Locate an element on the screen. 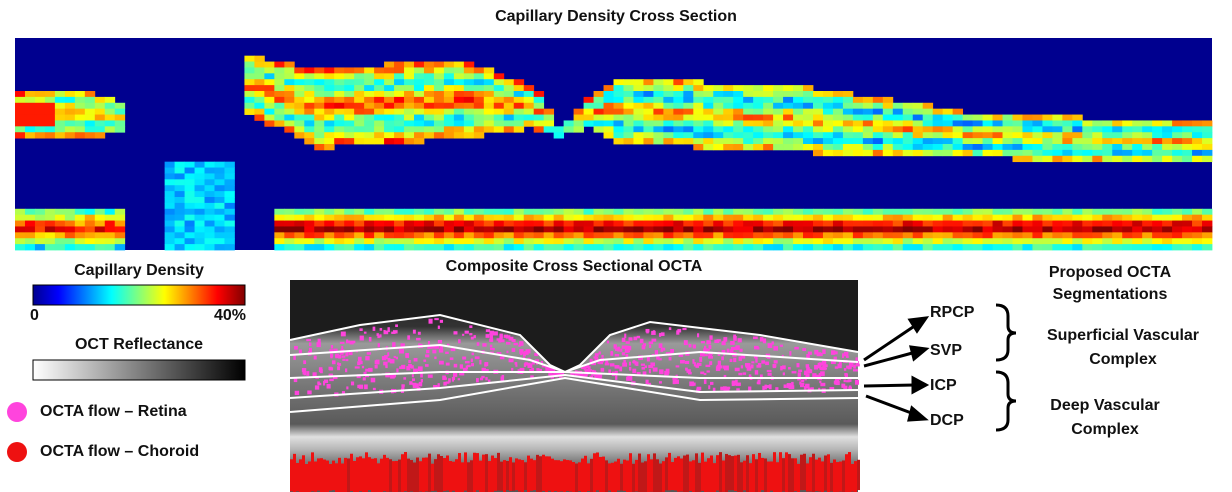 This screenshot has width=1232, height=492. legend-label: OCTA flow – Retina is located at coordinates (113, 411).